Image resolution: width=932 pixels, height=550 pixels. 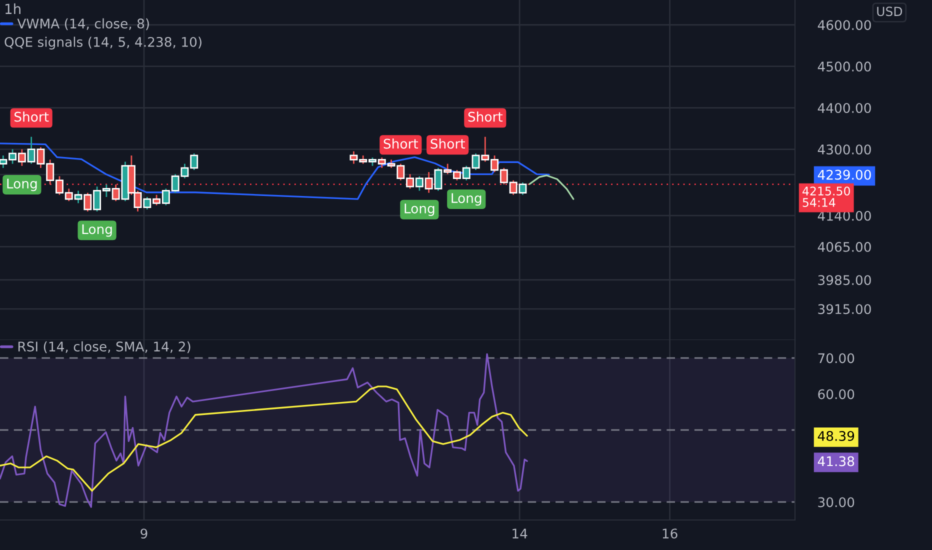 I want to click on y-tick-label: 30.00, so click(x=836, y=502).